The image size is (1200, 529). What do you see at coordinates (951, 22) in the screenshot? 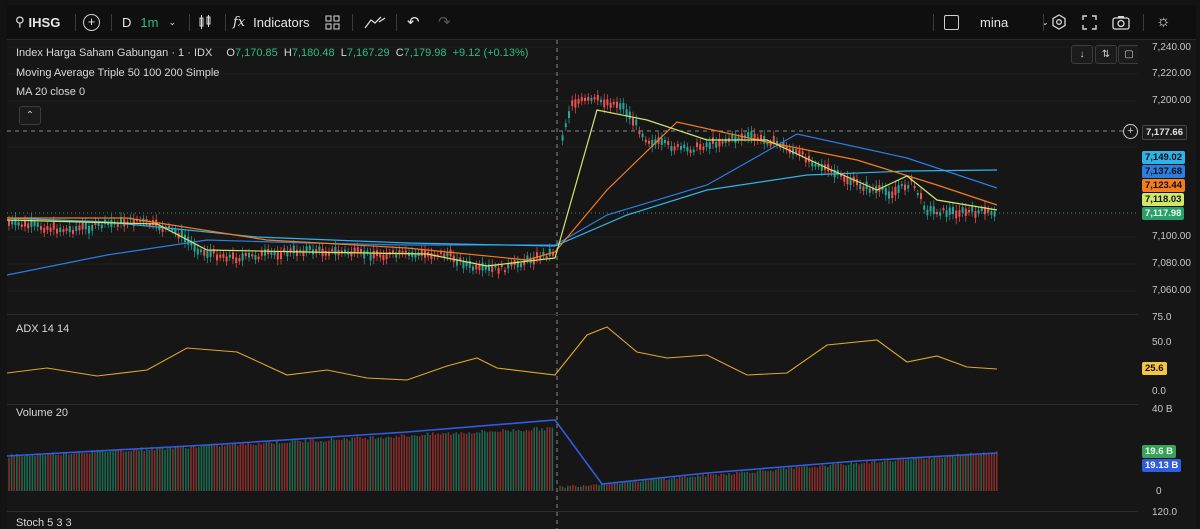
I see `fullscreen-toggle` at bounding box center [951, 22].